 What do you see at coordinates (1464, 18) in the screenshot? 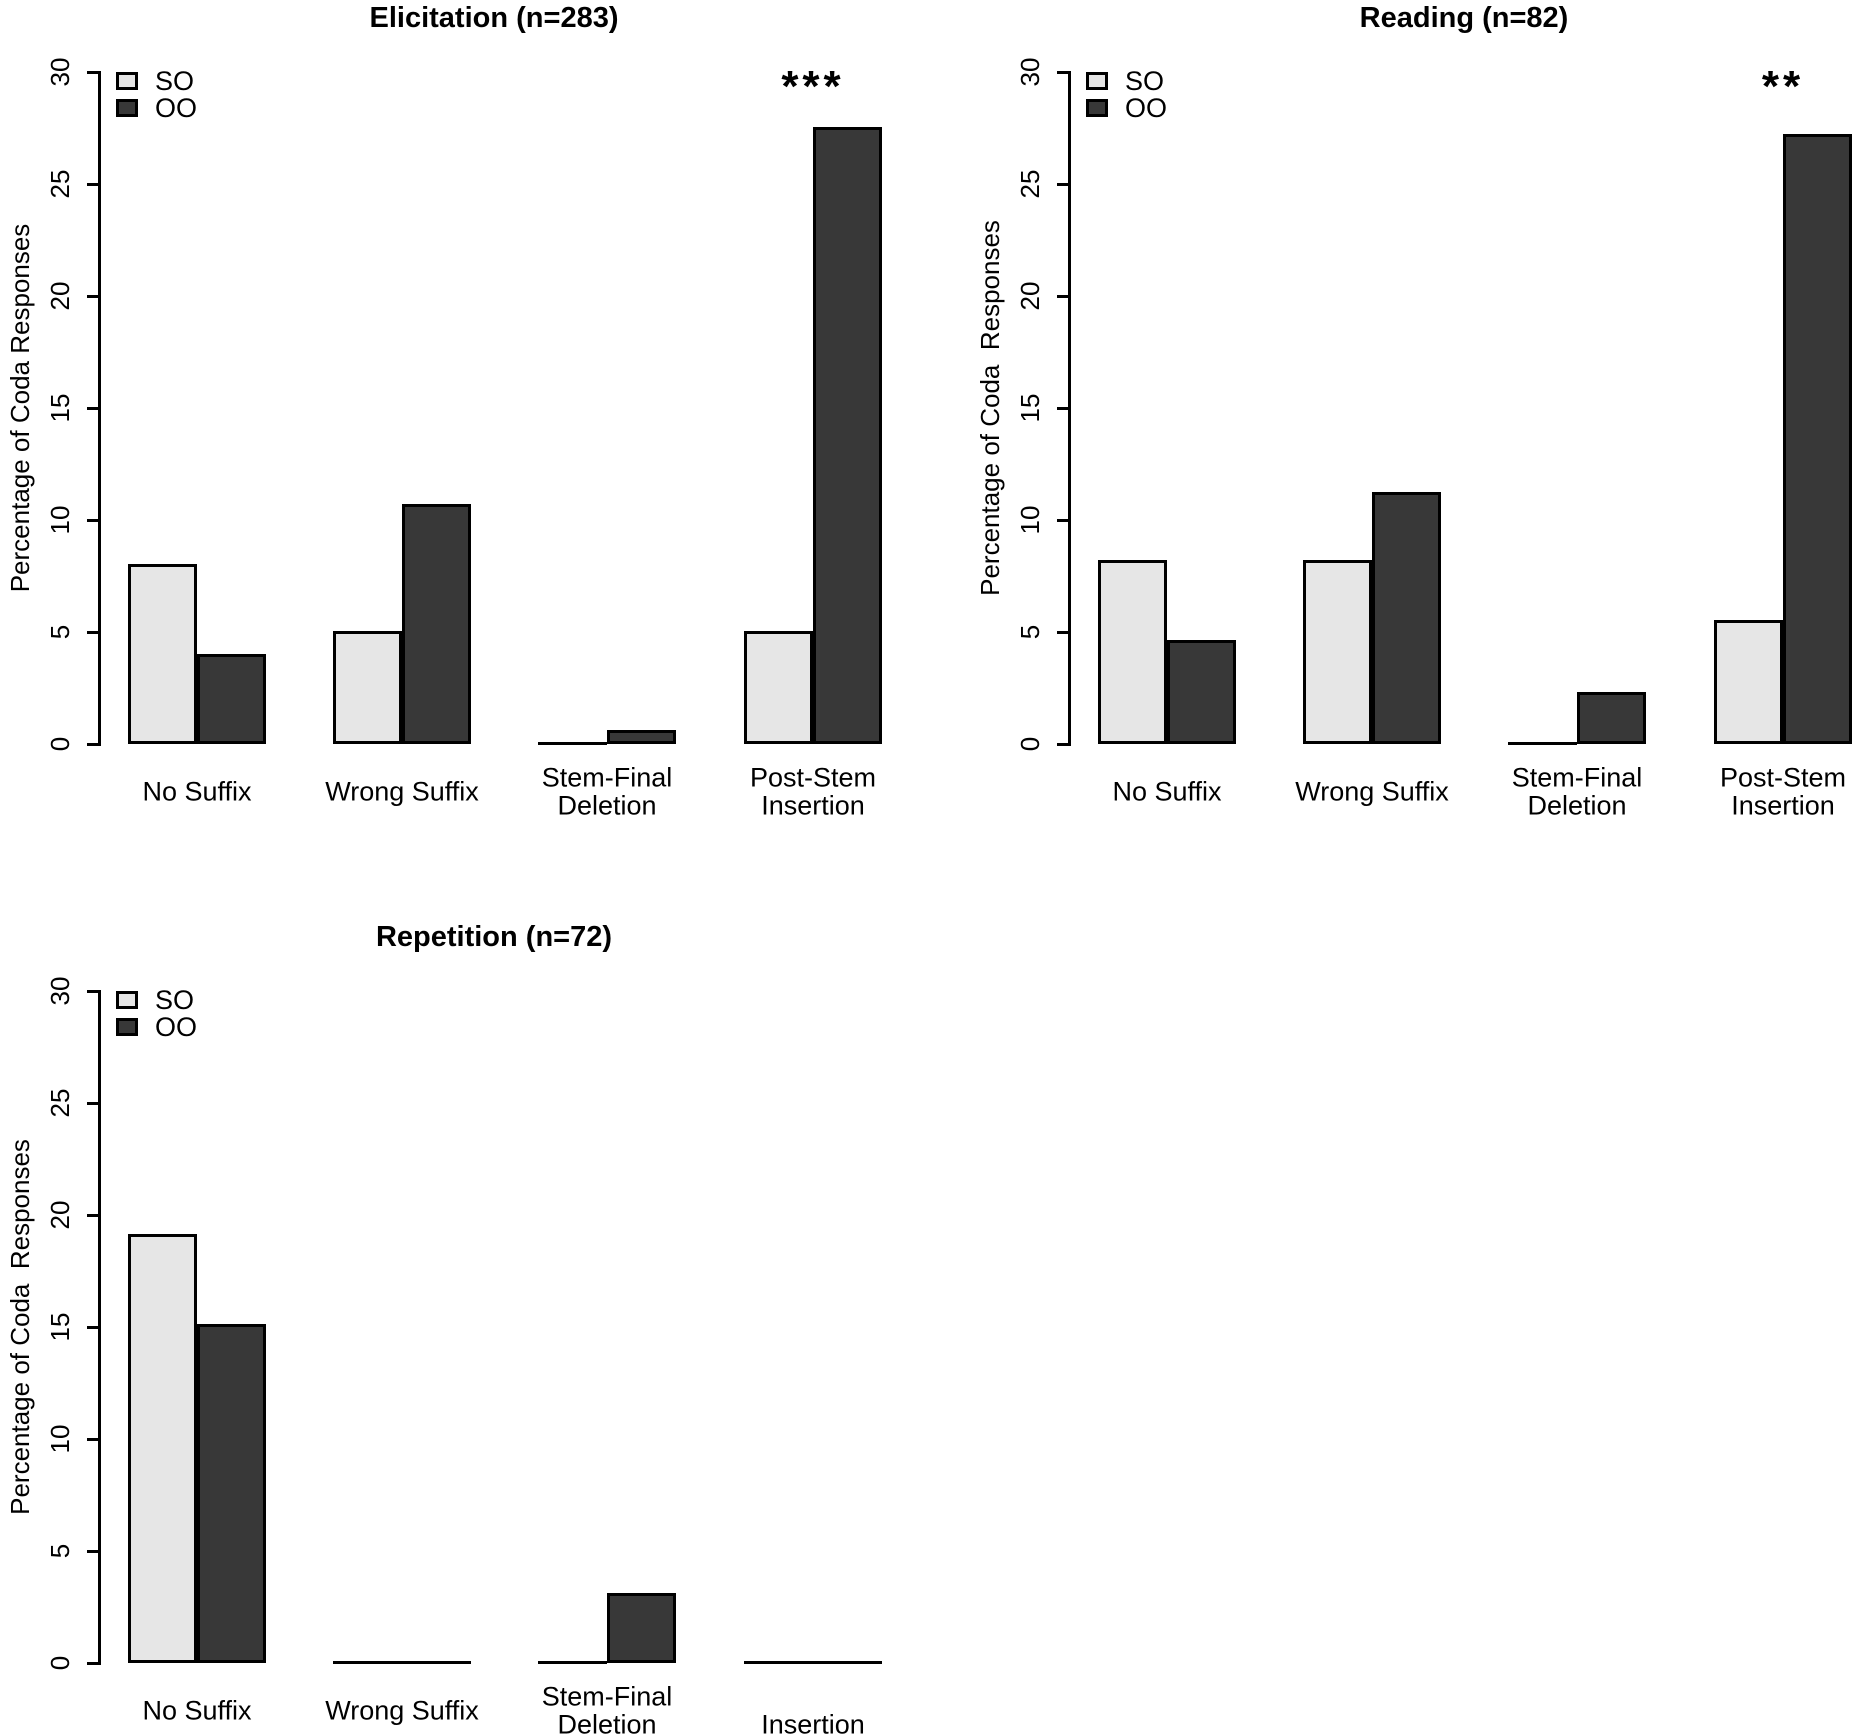
I see `chart-title-reading: Reading (n=82)` at bounding box center [1464, 18].